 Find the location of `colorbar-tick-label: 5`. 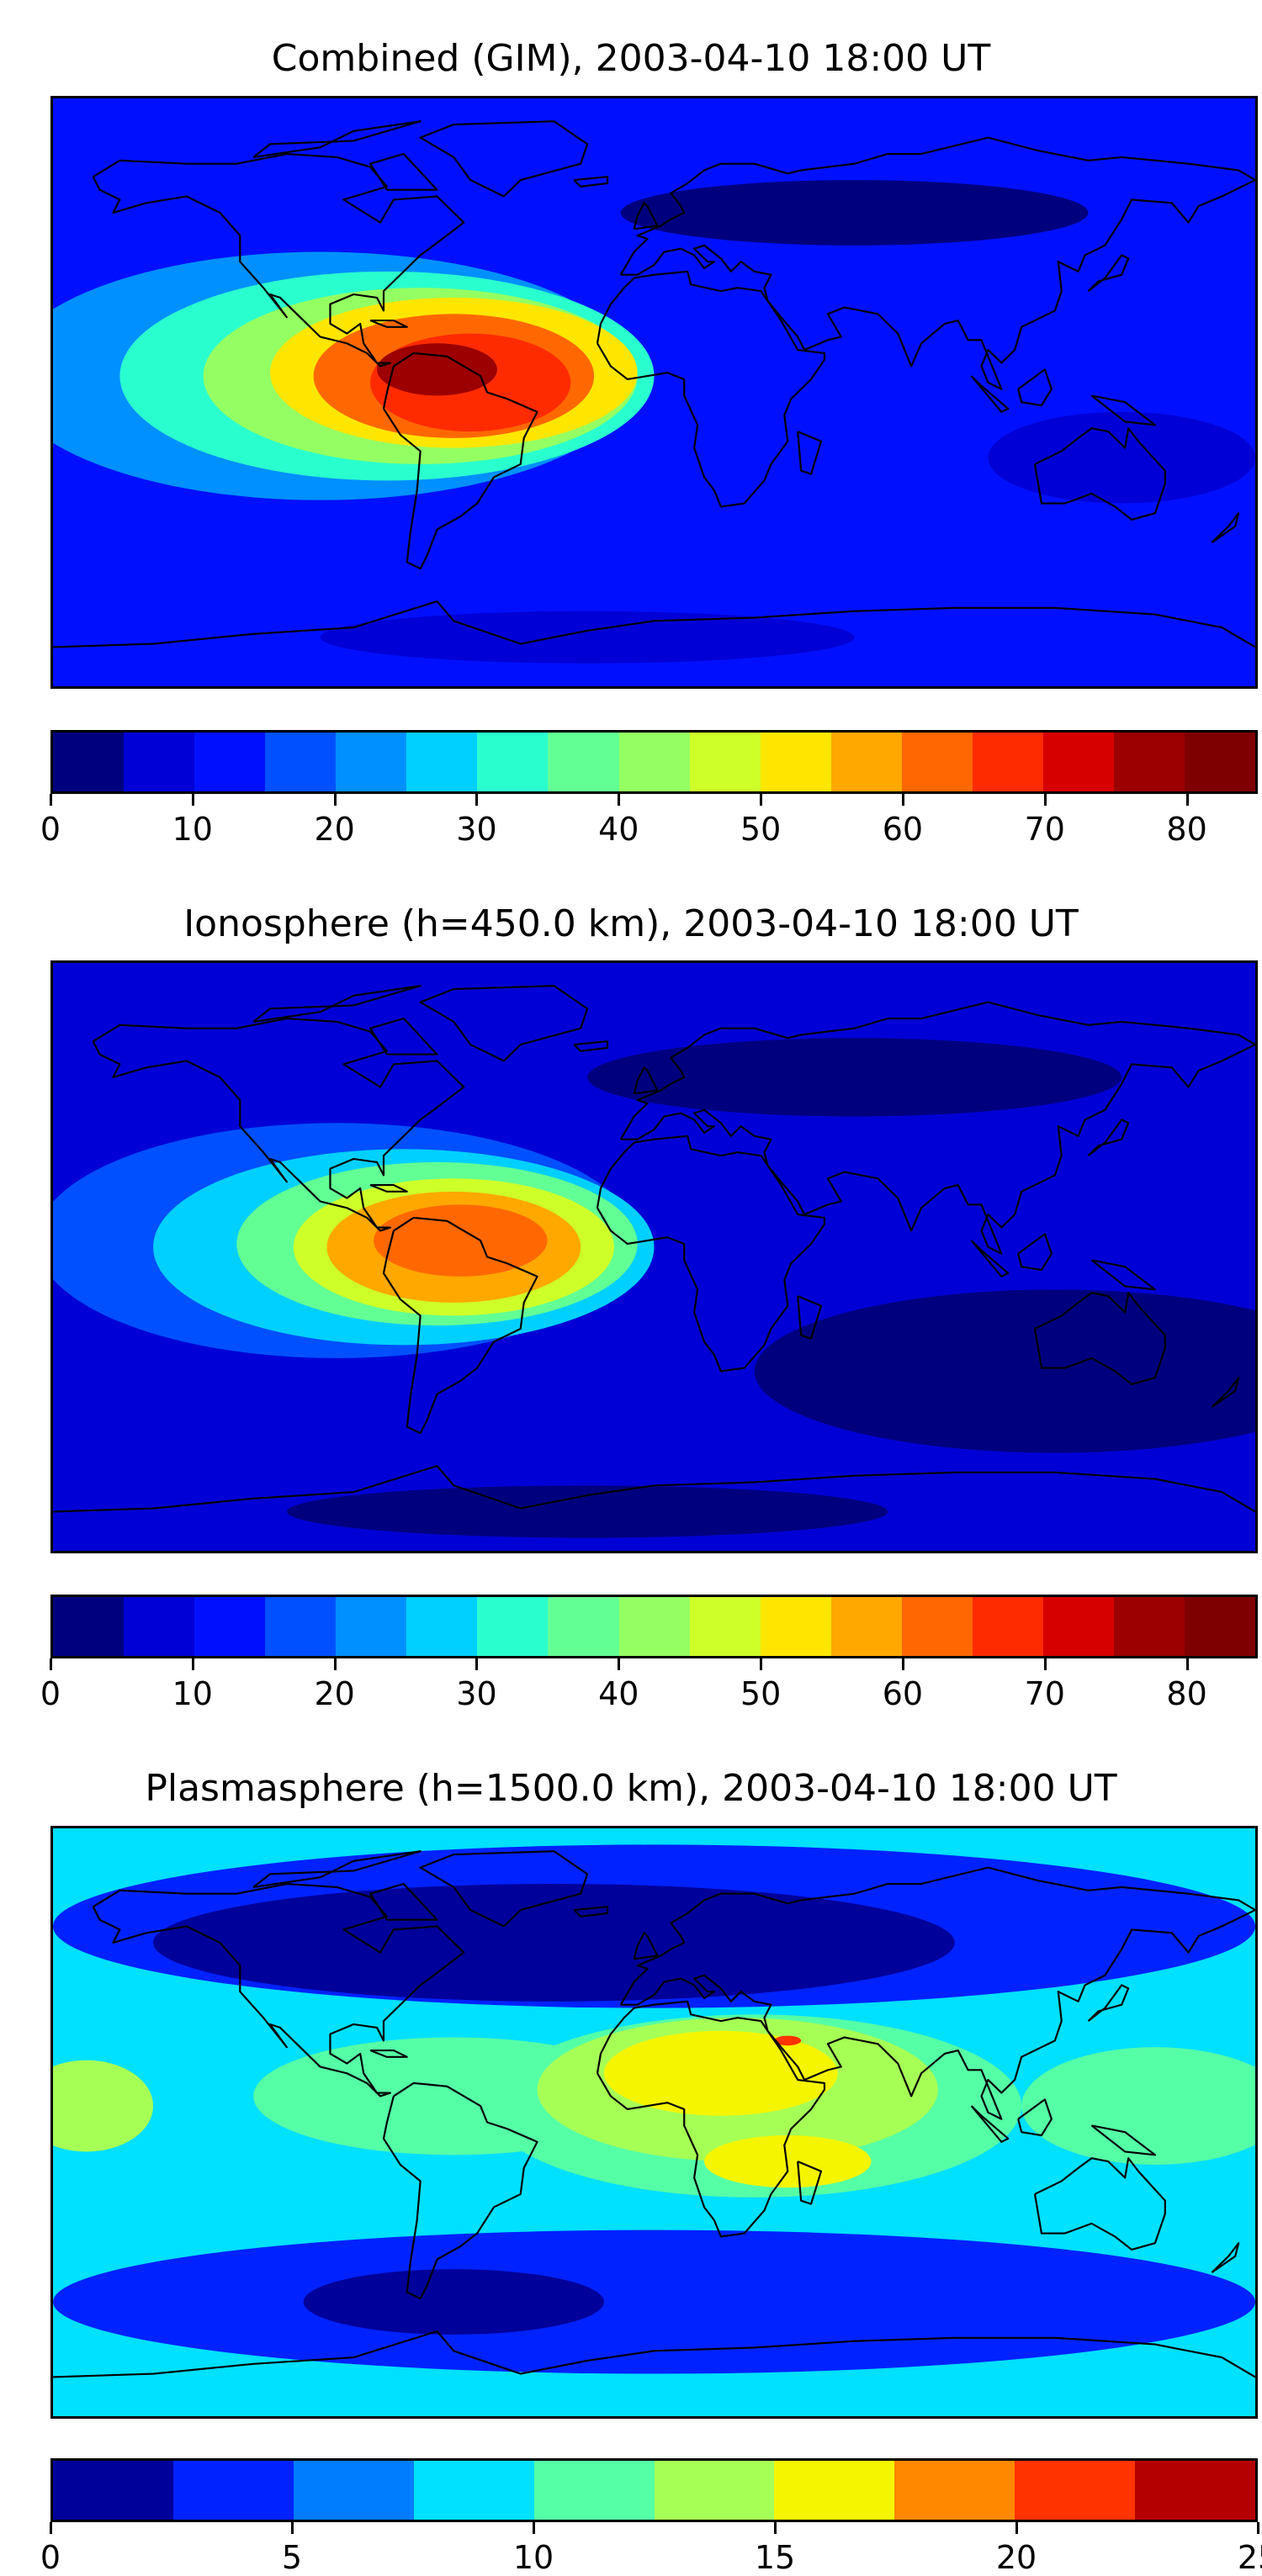

colorbar-tick-label: 5 is located at coordinates (292, 2557).